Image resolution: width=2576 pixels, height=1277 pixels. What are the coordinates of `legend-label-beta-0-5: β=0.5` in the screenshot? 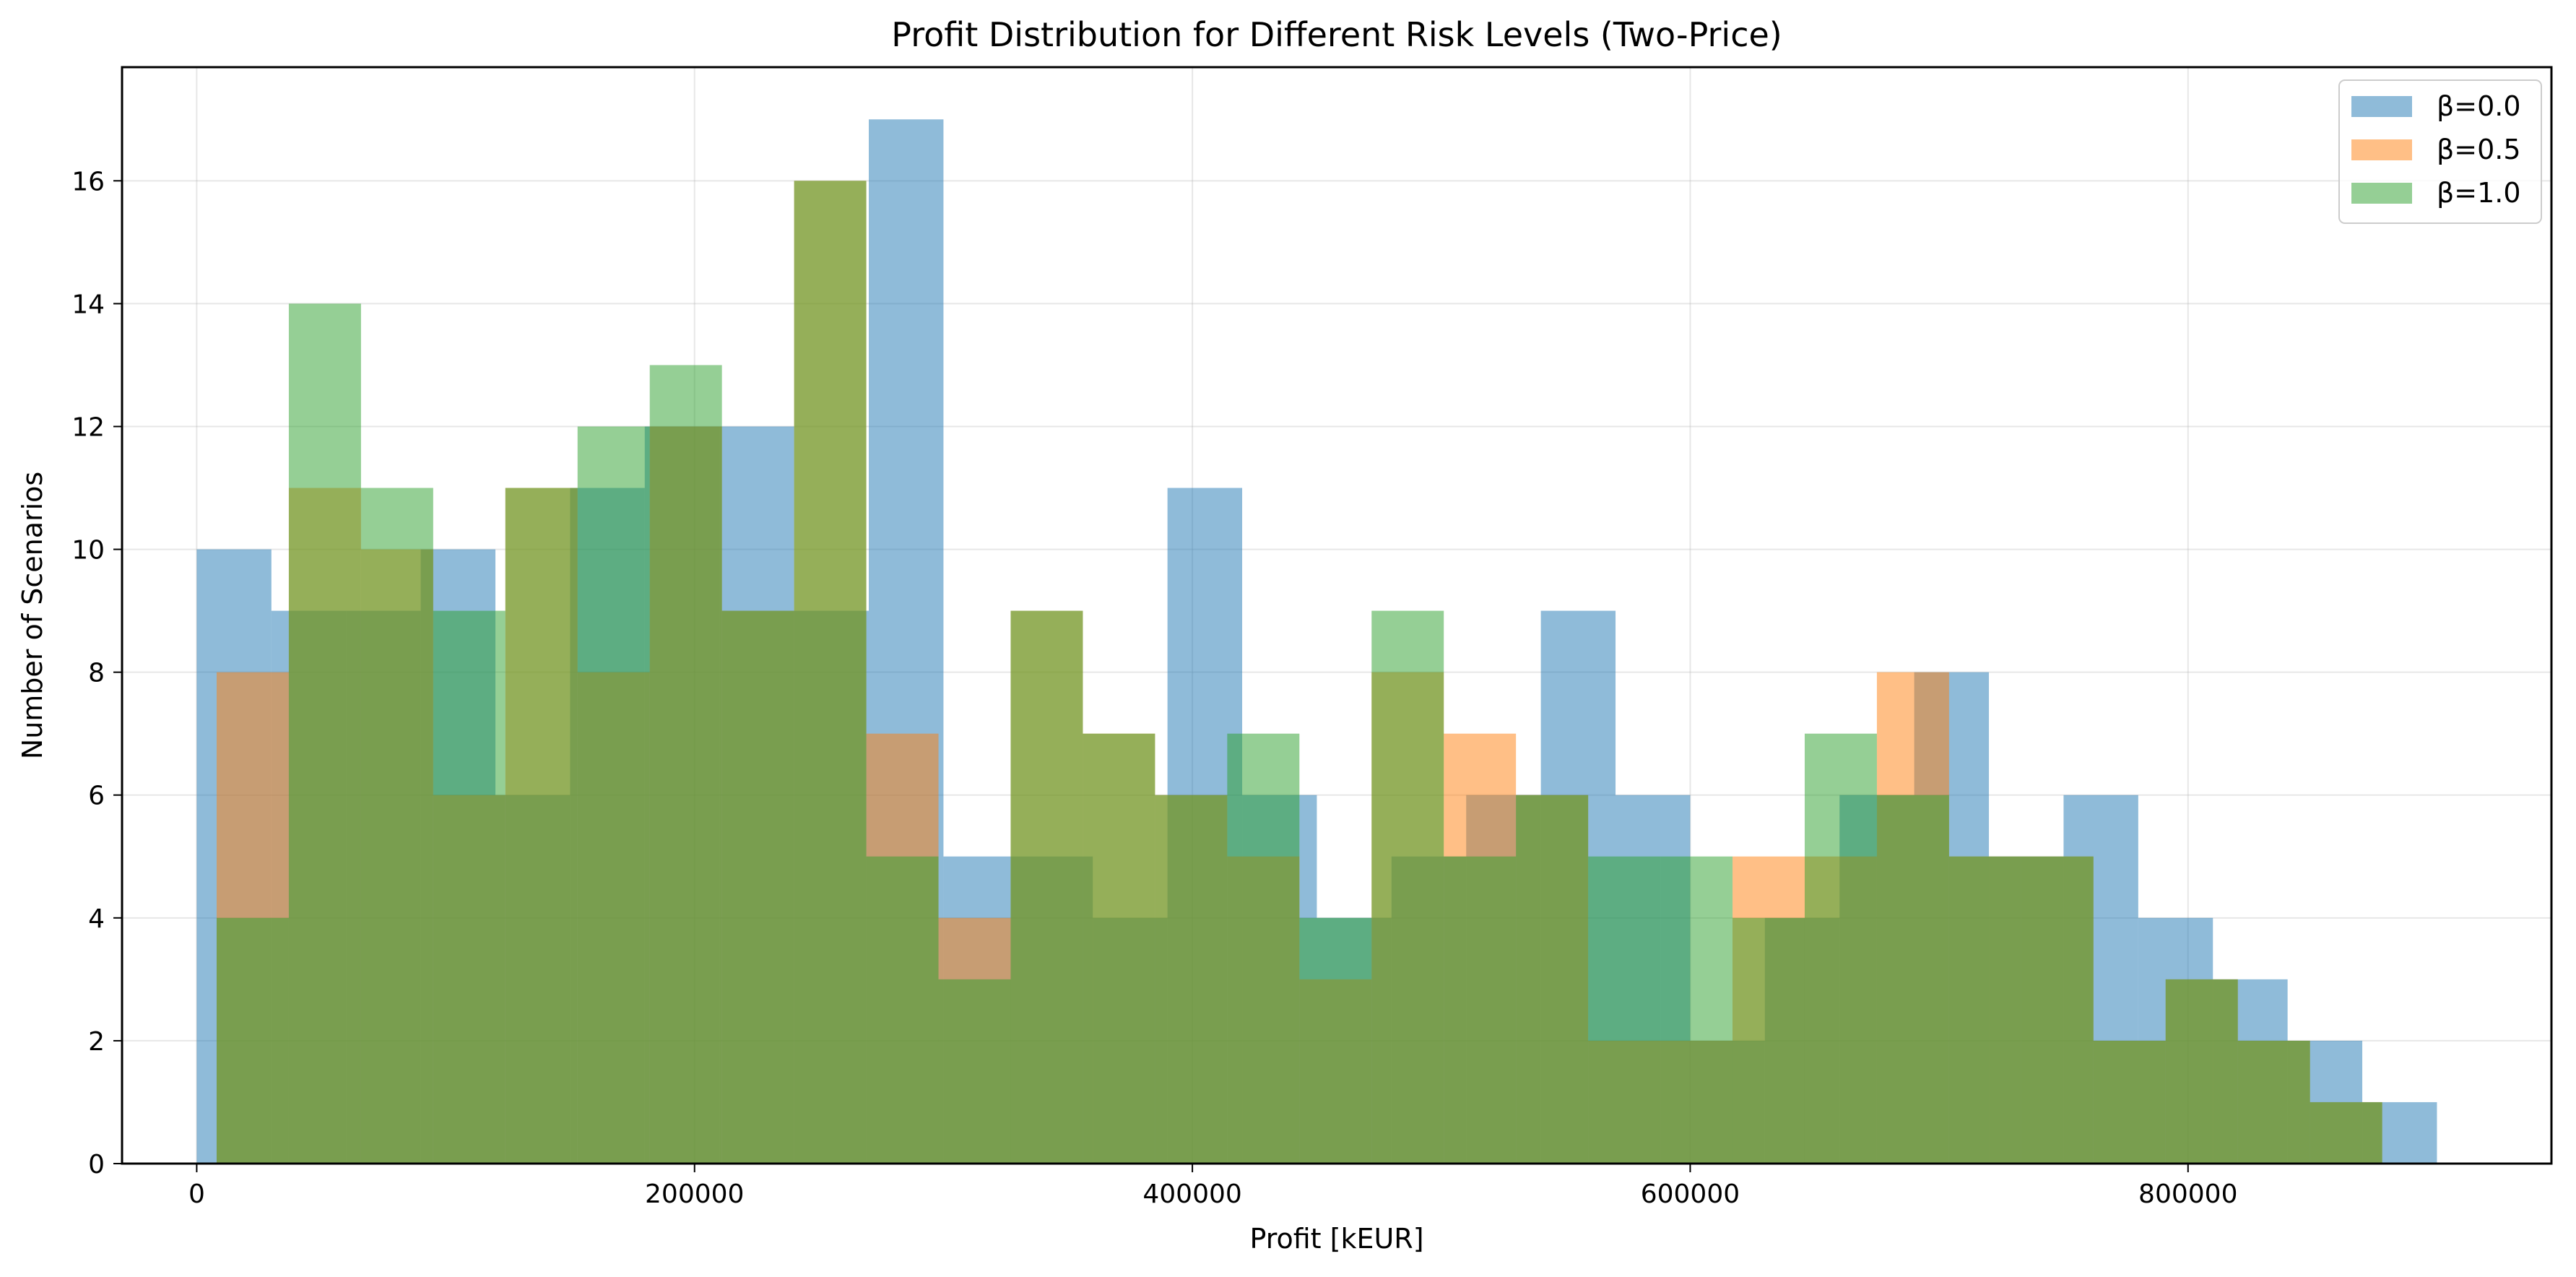 It's located at (2479, 149).